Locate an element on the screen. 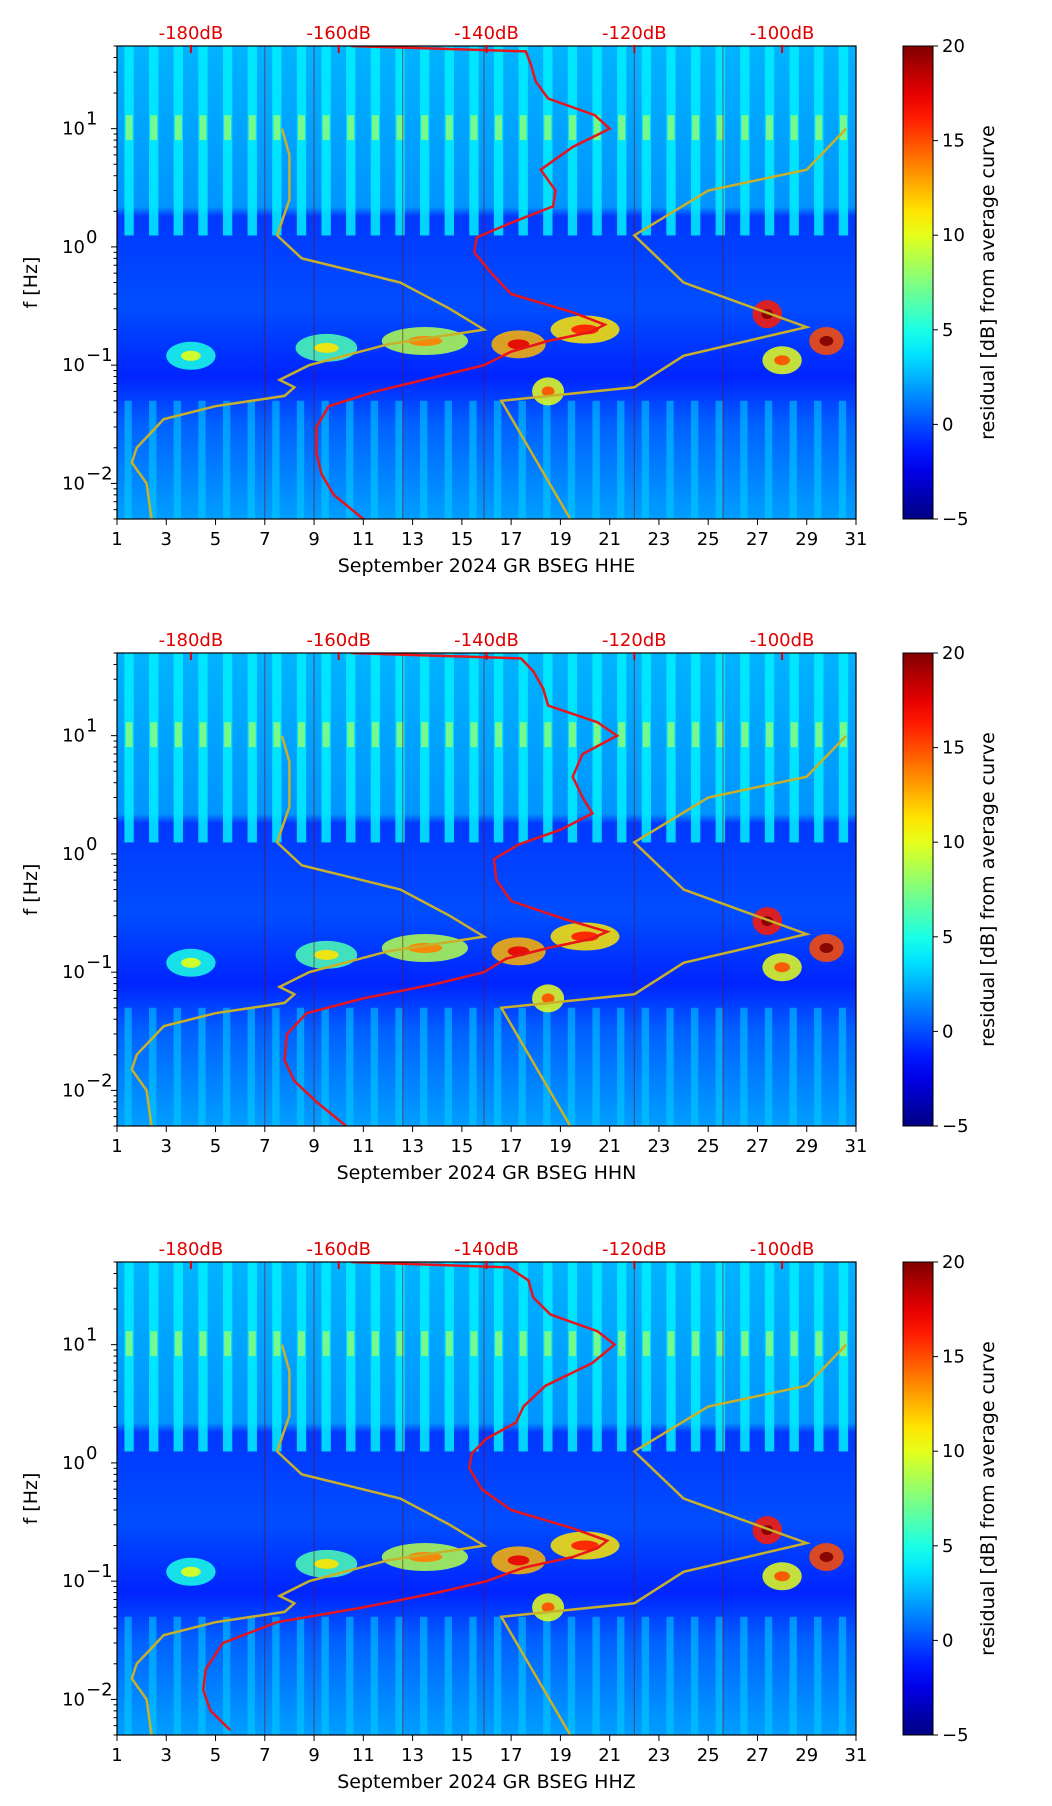 Image resolution: width=1052 pixels, height=1806 pixels. y-axis-label: f [Hz] is located at coordinates (31, 1499).